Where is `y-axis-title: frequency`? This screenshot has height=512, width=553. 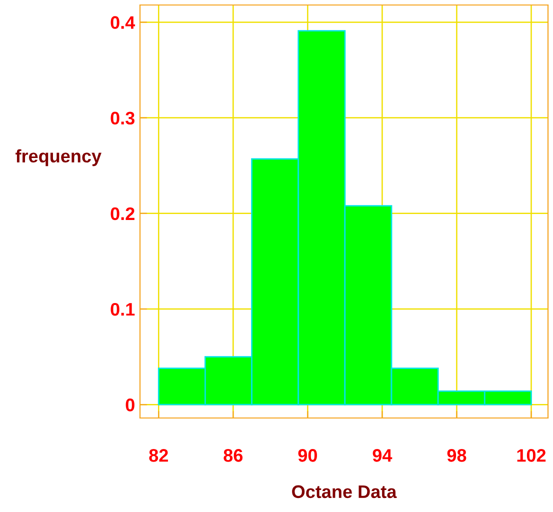
y-axis-title: frequency is located at coordinates (59, 157).